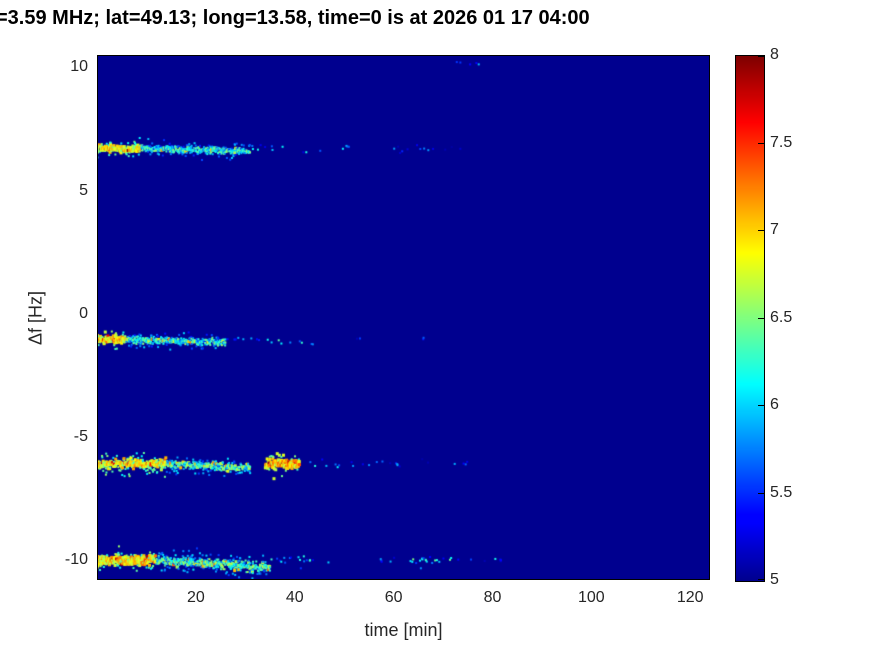  What do you see at coordinates (690, 597) in the screenshot?
I see `x-tick-label: 120` at bounding box center [690, 597].